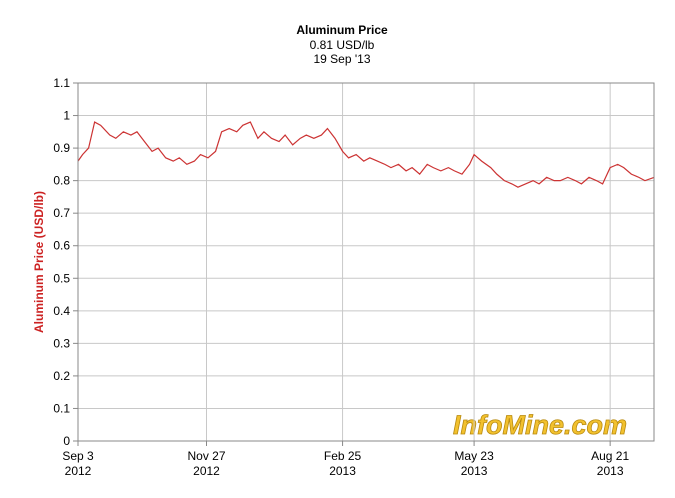 This screenshot has width=675, height=498. I want to click on y-tick-label: 1.1, so click(61, 83).